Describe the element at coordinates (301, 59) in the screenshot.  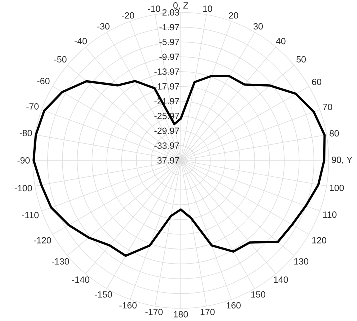
I see `spoke-label: 50` at that location.